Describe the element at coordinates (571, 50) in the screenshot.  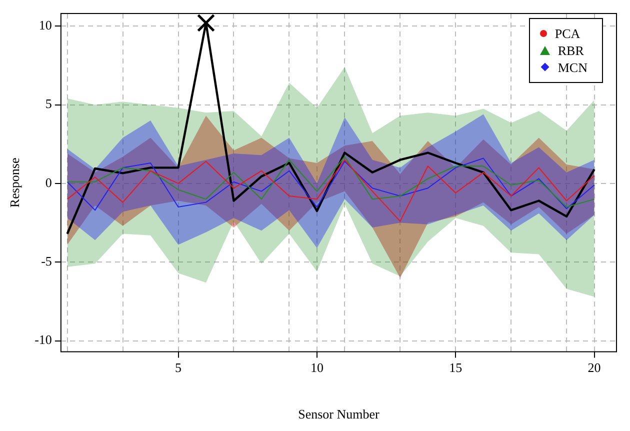
I see `legend-label: RBR` at that location.